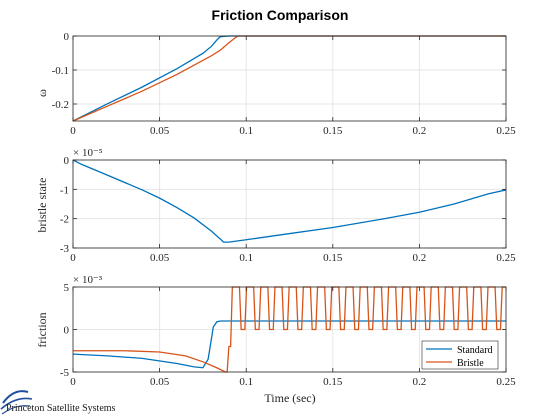  I want to click on ylabel-friction: friction, so click(42, 329).